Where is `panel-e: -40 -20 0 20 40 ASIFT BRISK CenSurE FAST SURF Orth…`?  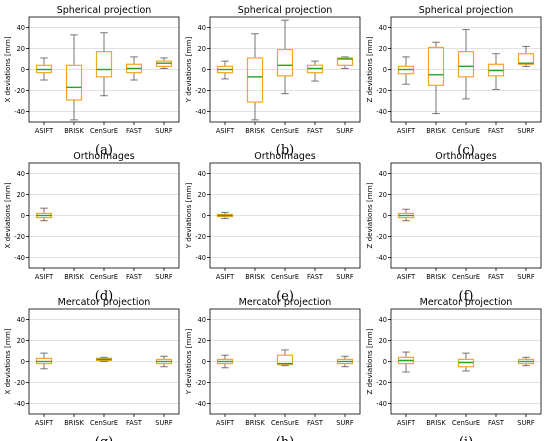
panel-e: -40 -20 0 20 40 ASIFT BRISK CenSurE FAST SURF Orth… is located at coordinates (272, 227).